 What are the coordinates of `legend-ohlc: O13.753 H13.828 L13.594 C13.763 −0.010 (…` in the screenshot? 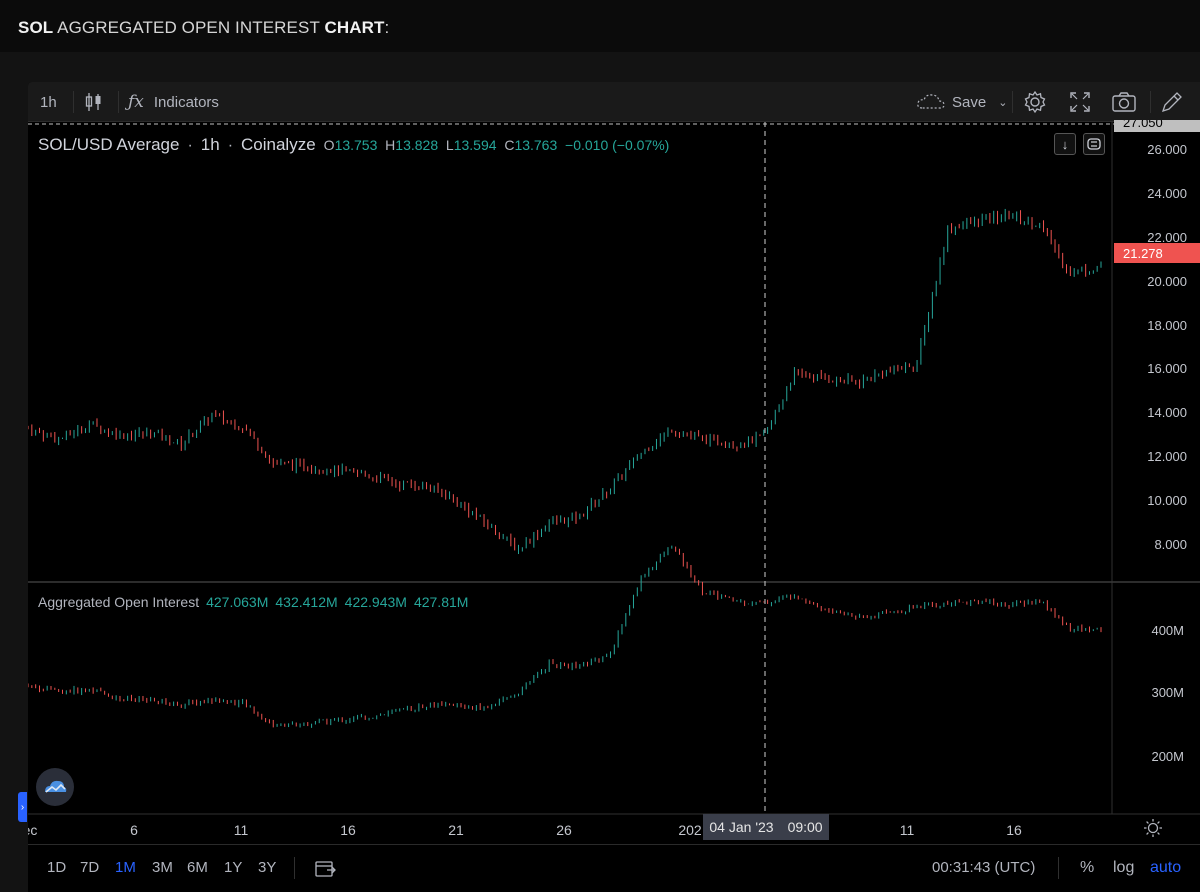 It's located at (497, 145).